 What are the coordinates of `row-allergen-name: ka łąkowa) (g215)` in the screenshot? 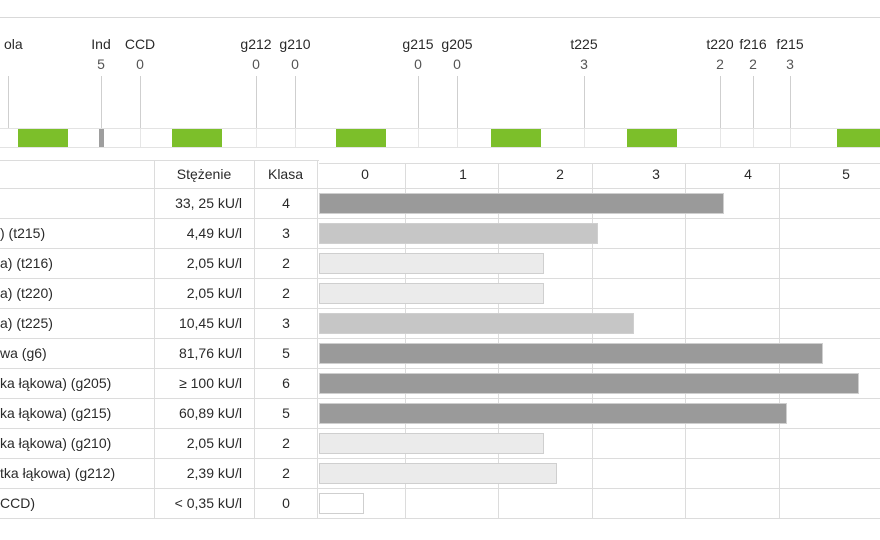 It's located at (56, 413).